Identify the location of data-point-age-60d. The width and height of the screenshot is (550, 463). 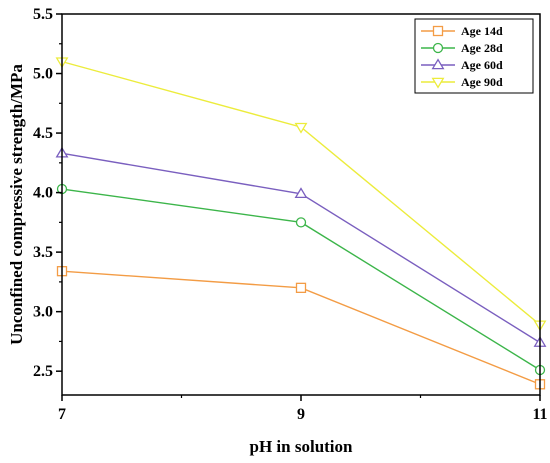
(301, 193).